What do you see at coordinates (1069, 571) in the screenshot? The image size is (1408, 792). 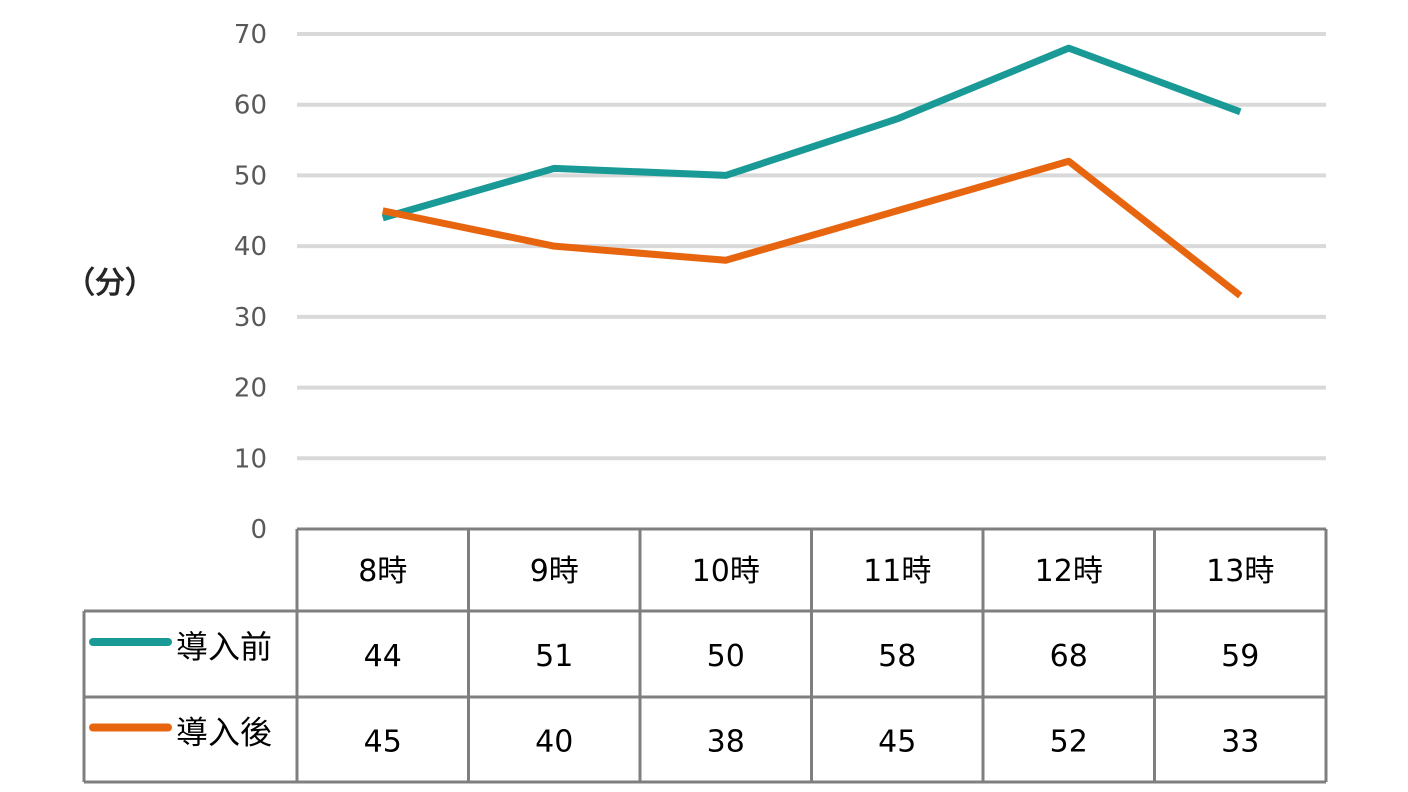 I see `x-category-label: 12時` at bounding box center [1069, 571].